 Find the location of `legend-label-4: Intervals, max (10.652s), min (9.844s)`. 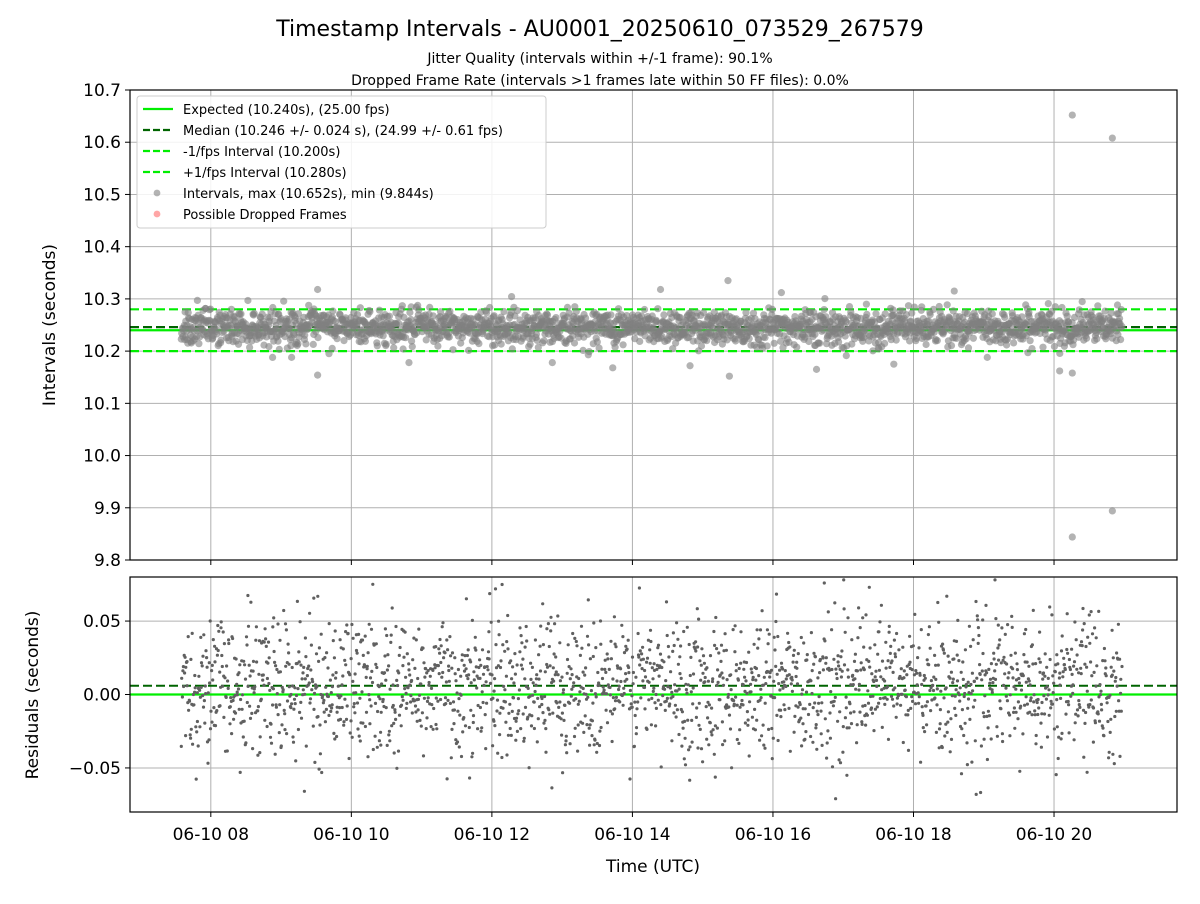

legend-label-4: Intervals, max (10.652s), min (9.844s) is located at coordinates (308, 194).